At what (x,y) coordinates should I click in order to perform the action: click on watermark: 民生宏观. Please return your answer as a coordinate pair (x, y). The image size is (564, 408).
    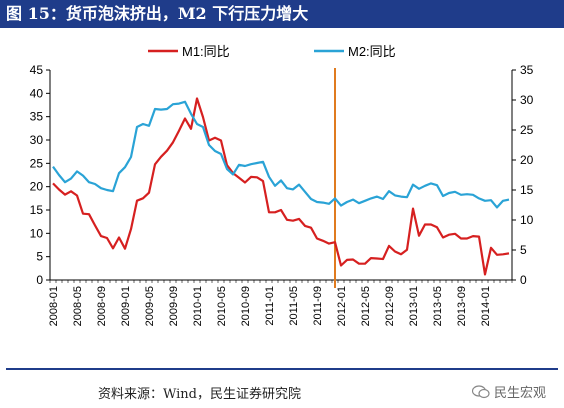
    Looking at the image, I should click on (508, 391).